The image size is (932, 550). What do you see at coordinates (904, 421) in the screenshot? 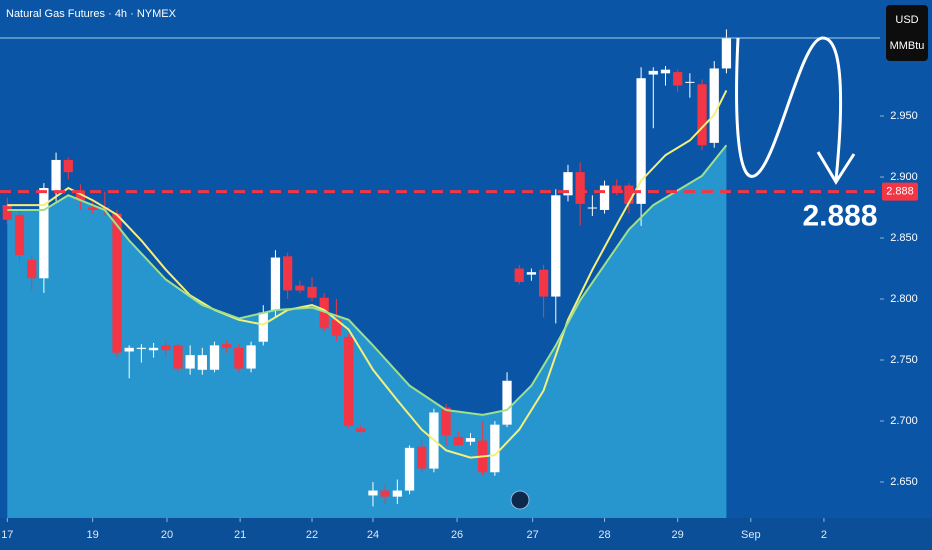
I see `y-tick-label: 2.700` at bounding box center [904, 421].